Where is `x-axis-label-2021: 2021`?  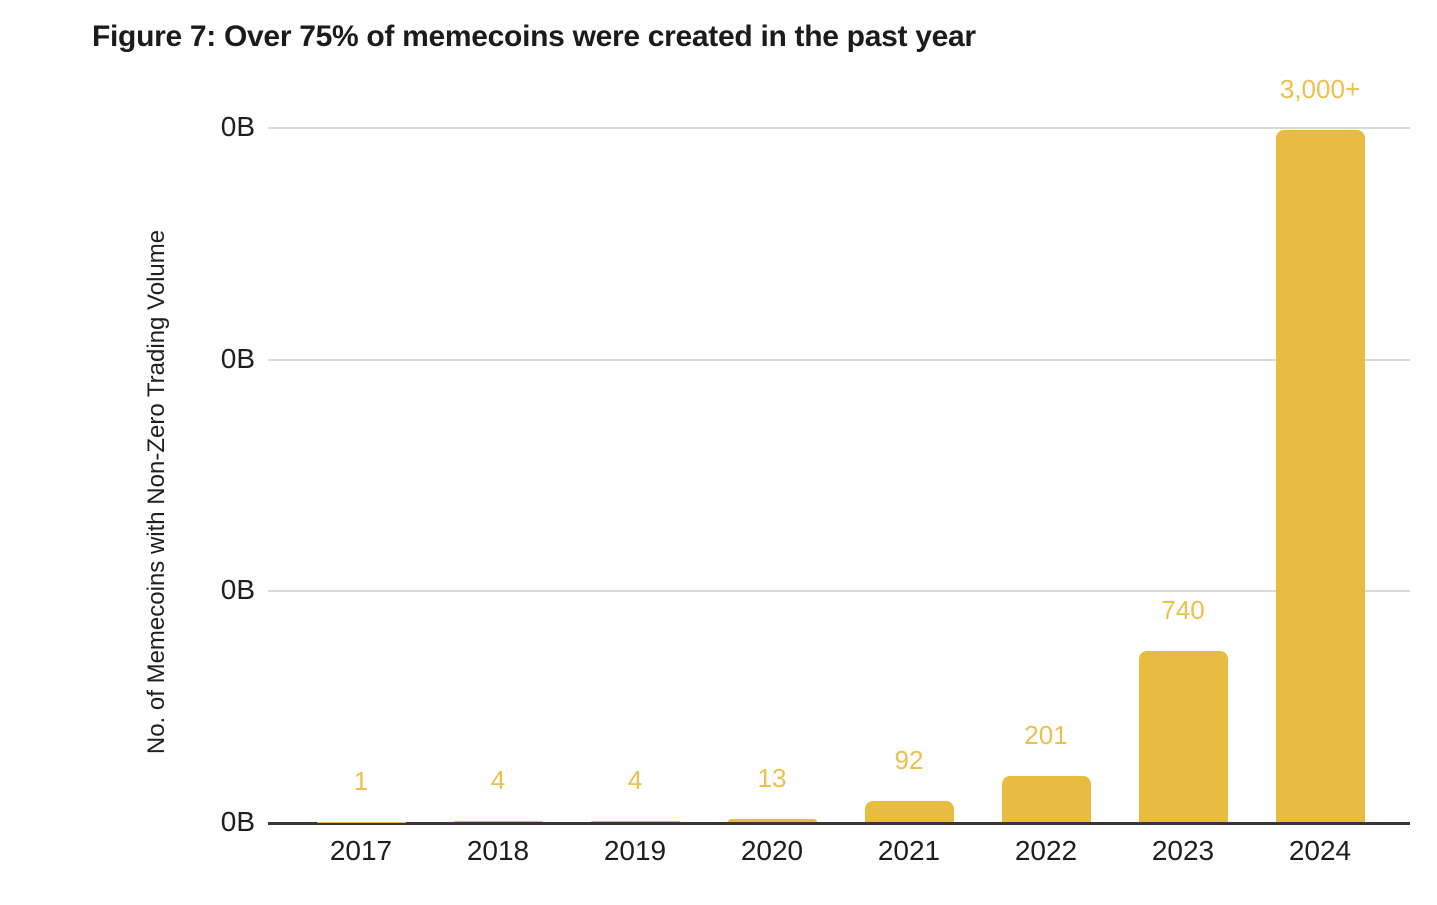
x-axis-label-2021: 2021 is located at coordinates (909, 850).